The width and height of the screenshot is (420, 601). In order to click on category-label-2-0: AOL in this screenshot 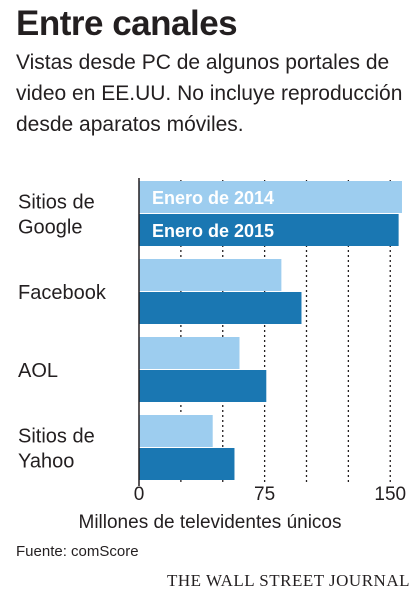, I will do `click(38, 371)`.